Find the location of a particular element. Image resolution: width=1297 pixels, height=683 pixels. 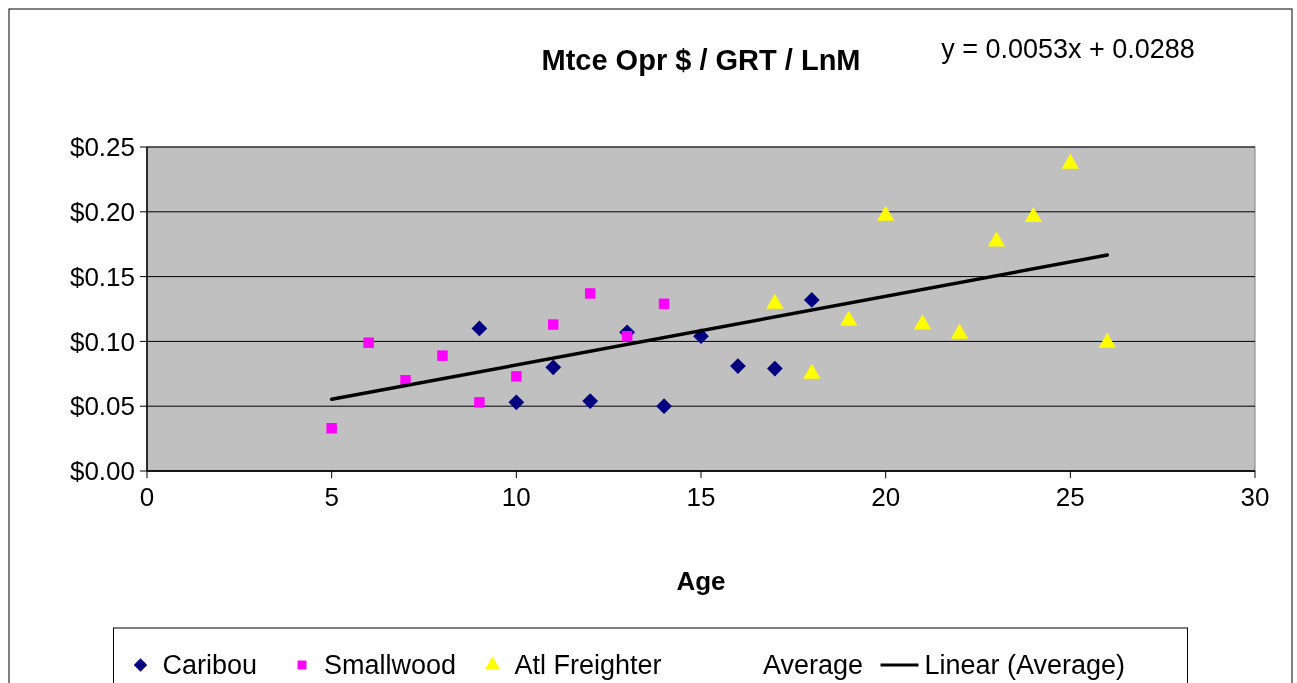

legend-label: Smallwood is located at coordinates (390, 665).